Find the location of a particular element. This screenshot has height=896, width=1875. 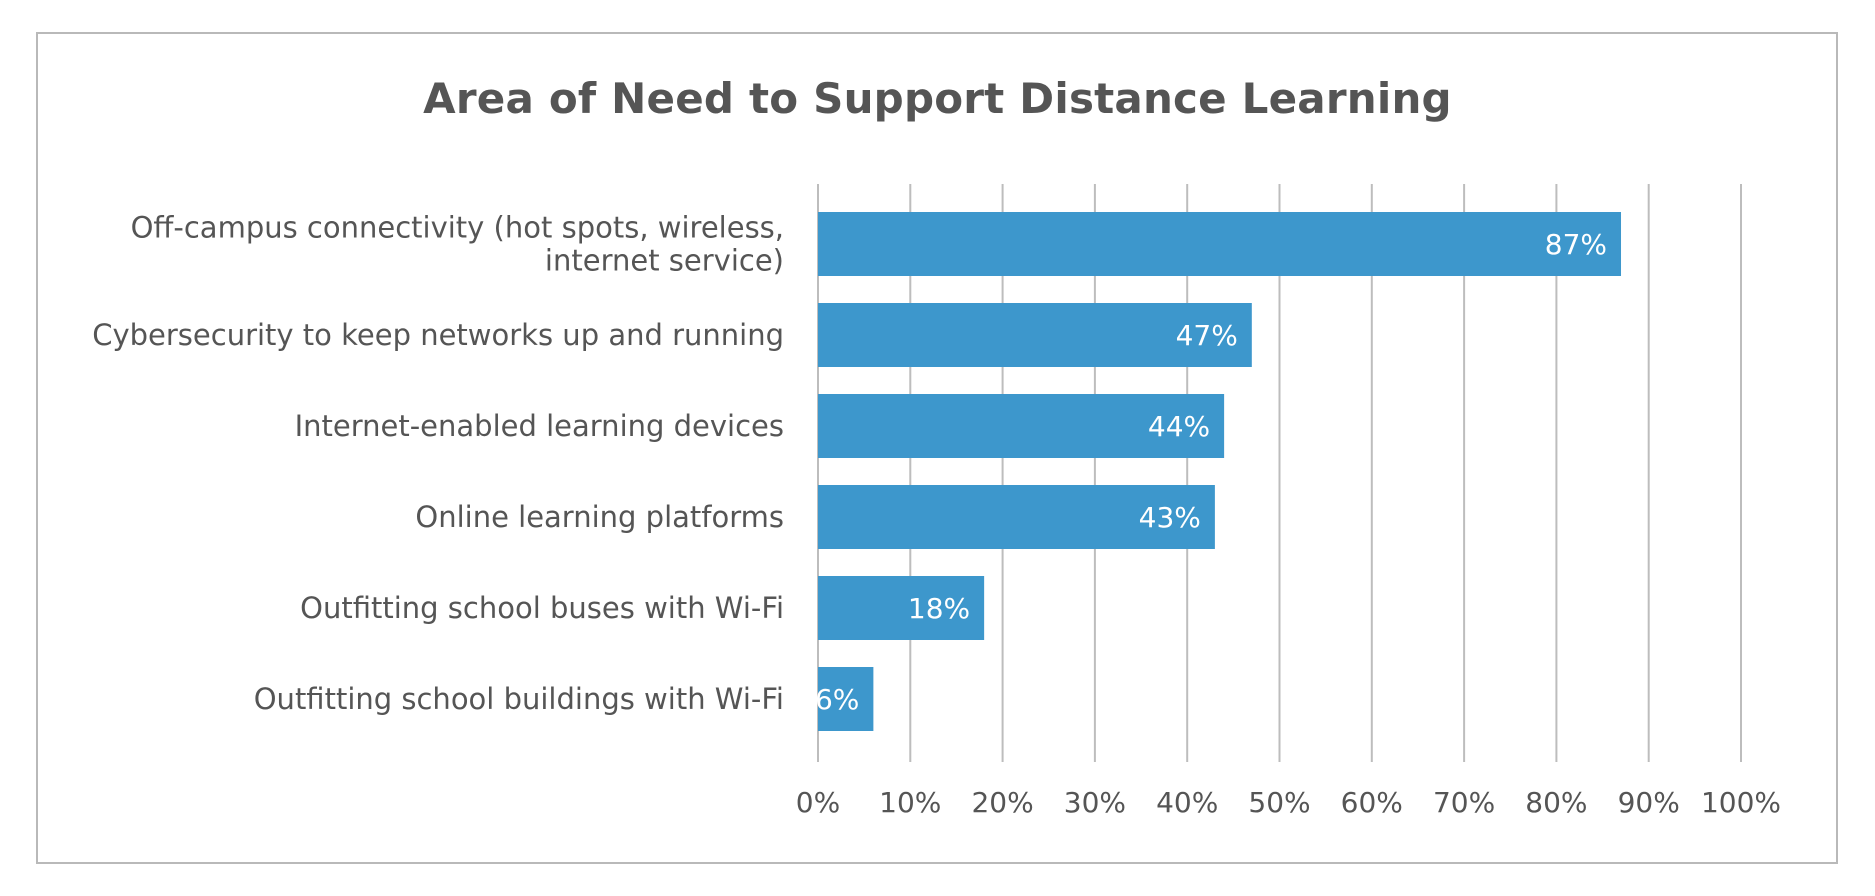

category-label: Outfitting school buildings with Wi-Fi is located at coordinates (519, 699).